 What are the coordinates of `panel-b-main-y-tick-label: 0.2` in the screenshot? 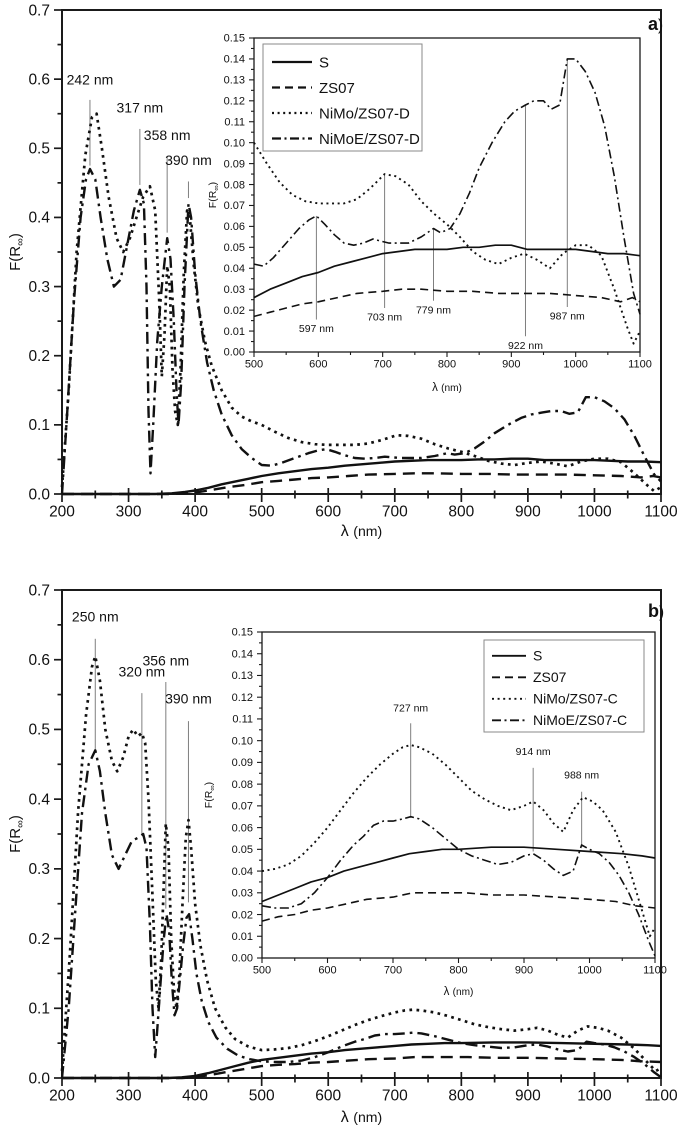 It's located at (39, 939).